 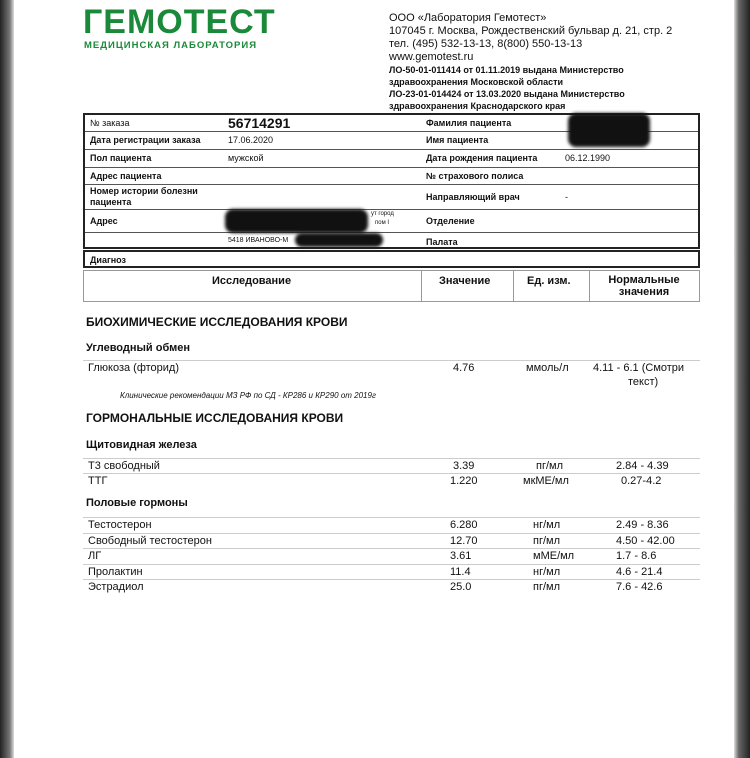 I want to click on surname-label: Фамилия пациента, so click(x=469, y=123).